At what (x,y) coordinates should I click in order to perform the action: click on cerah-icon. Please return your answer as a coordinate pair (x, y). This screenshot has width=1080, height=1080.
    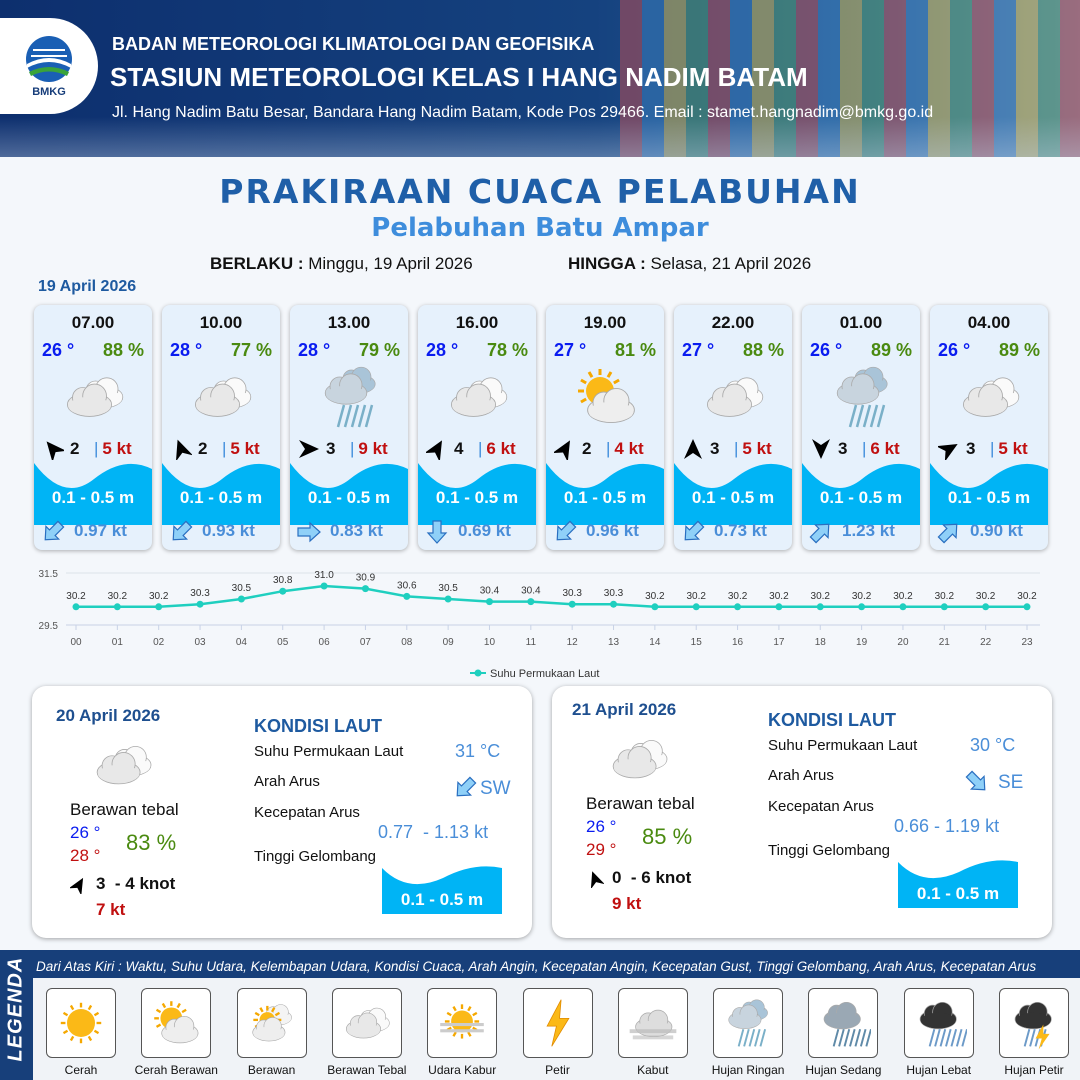
    Looking at the image, I should click on (81, 1023).